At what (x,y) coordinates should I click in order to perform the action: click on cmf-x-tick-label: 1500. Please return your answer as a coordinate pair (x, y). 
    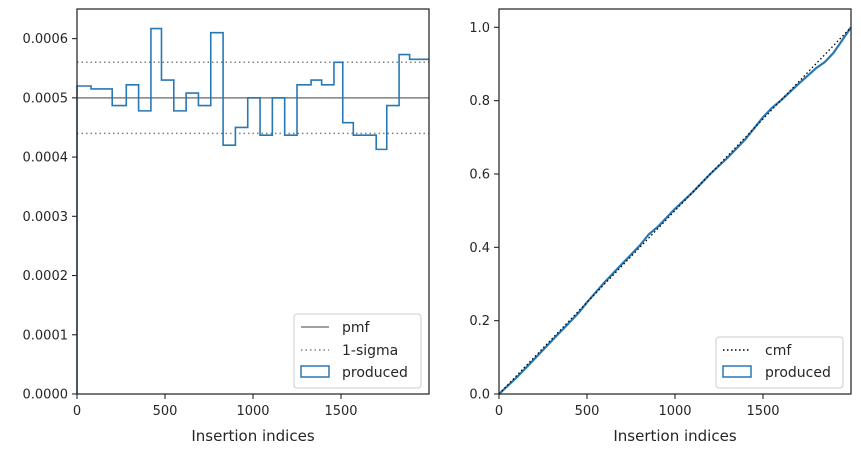
    Looking at the image, I should click on (762, 411).